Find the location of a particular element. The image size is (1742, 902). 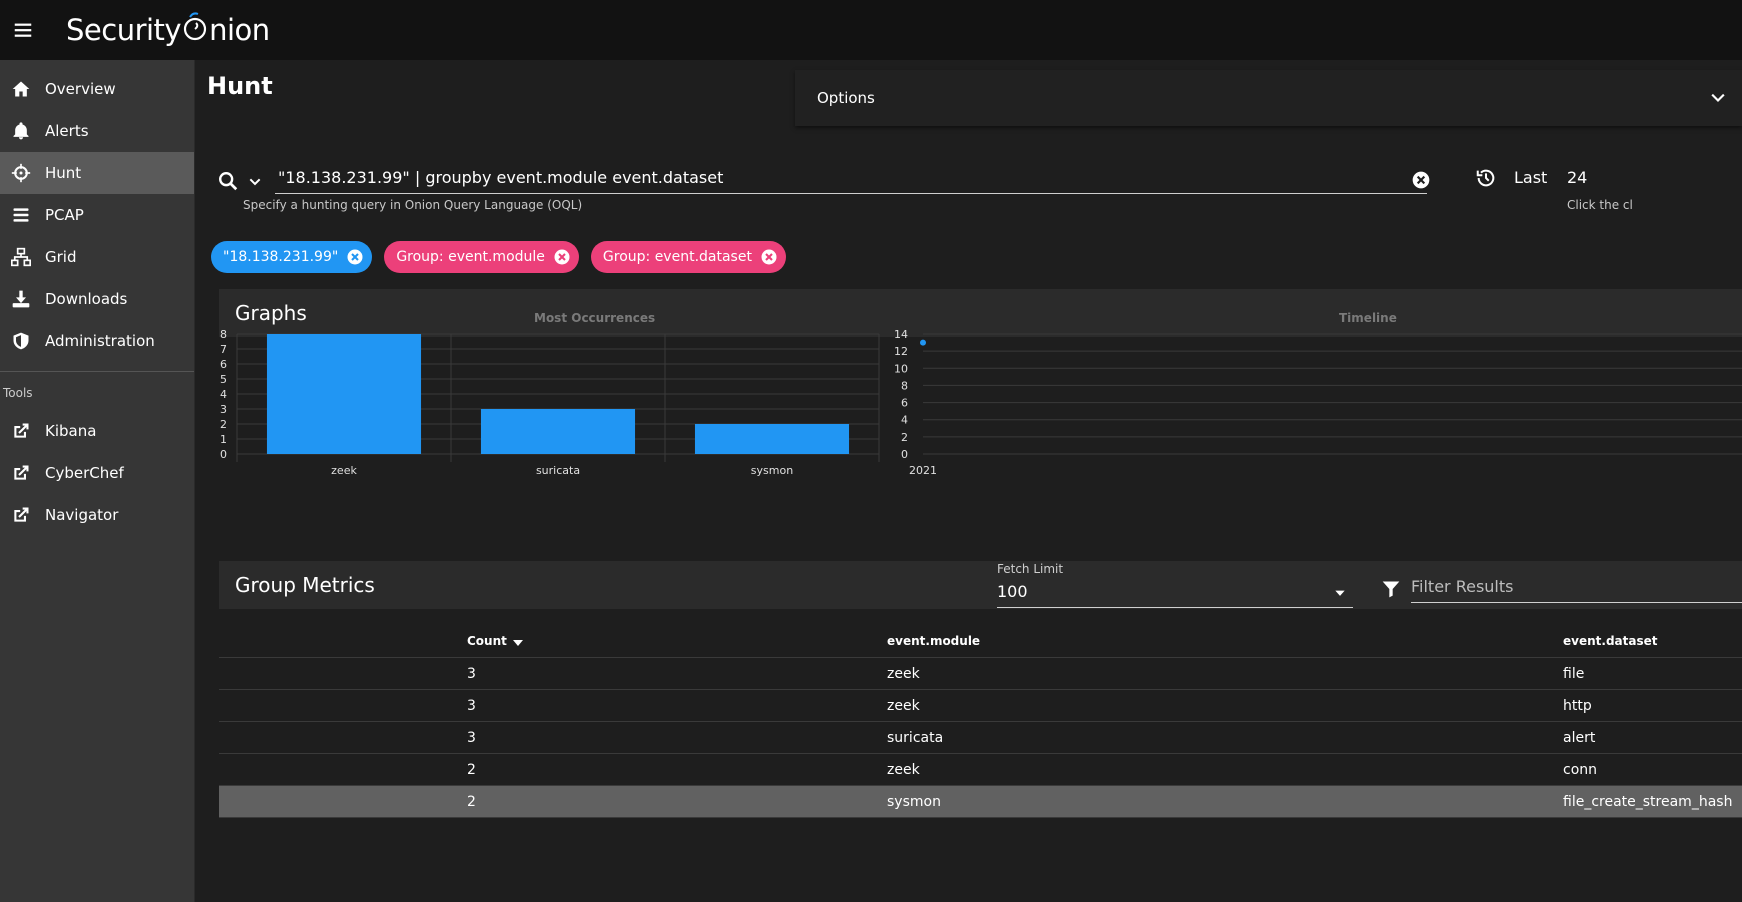

table-row-selected: 2 sysmon file_create_stream_hash is located at coordinates (980, 802).